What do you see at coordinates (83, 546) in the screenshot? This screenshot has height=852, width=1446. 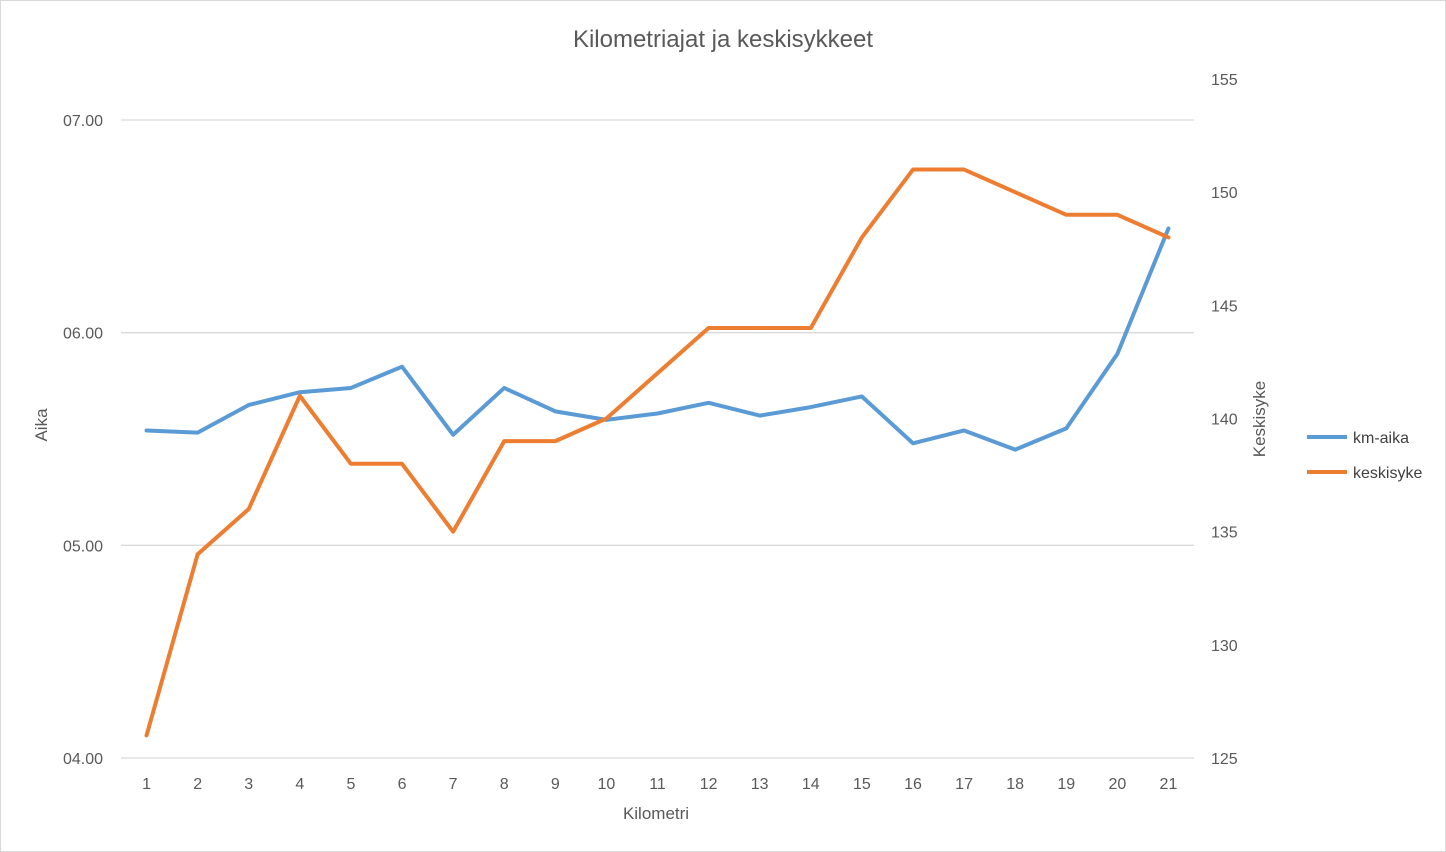 I see `y-tick-label: 05.00` at bounding box center [83, 546].